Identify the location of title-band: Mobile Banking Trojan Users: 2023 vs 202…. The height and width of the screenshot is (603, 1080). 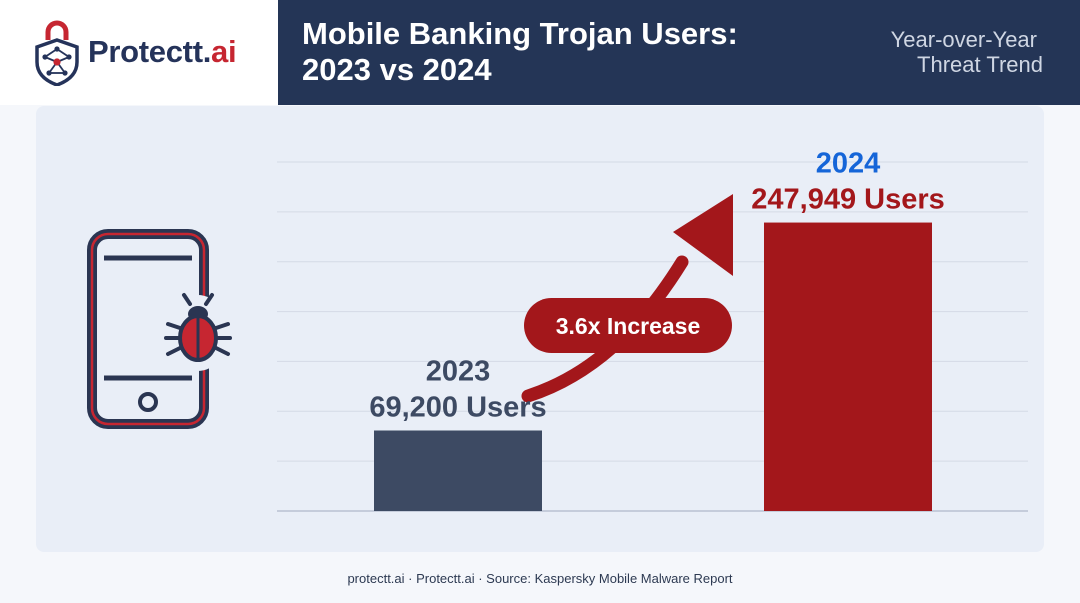
(679, 52).